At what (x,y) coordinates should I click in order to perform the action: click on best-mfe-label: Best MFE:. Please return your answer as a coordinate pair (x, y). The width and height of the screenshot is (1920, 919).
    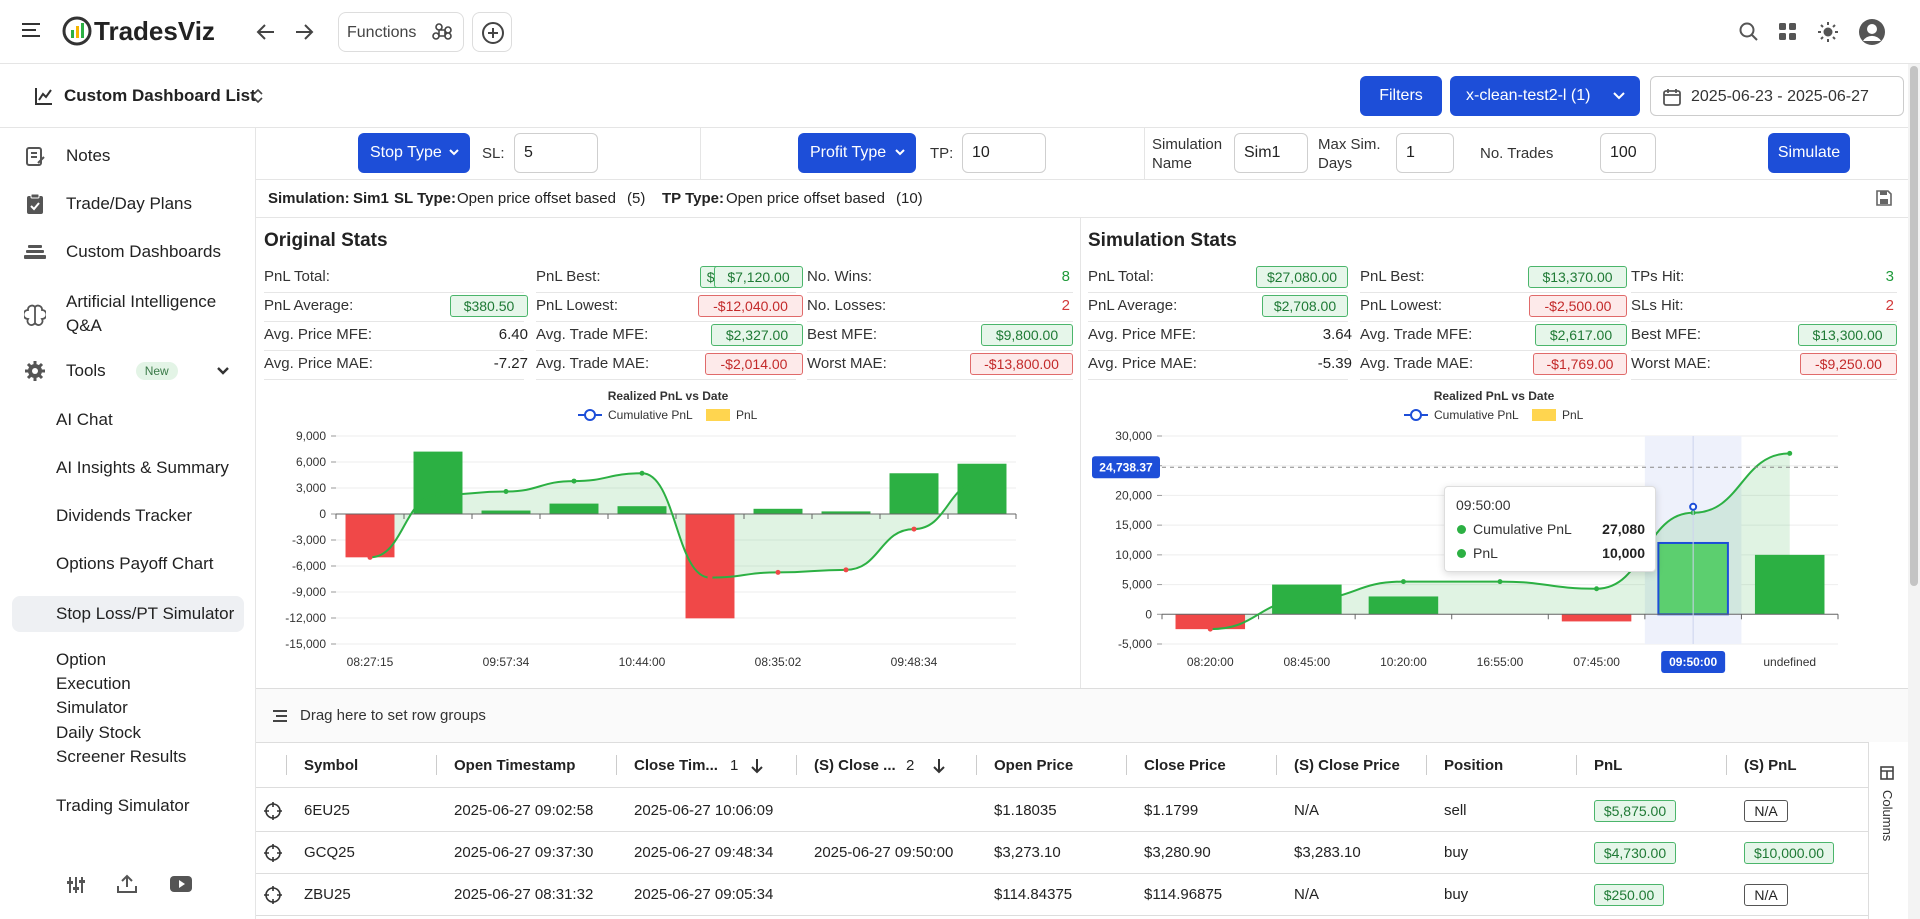
    Looking at the image, I should click on (842, 334).